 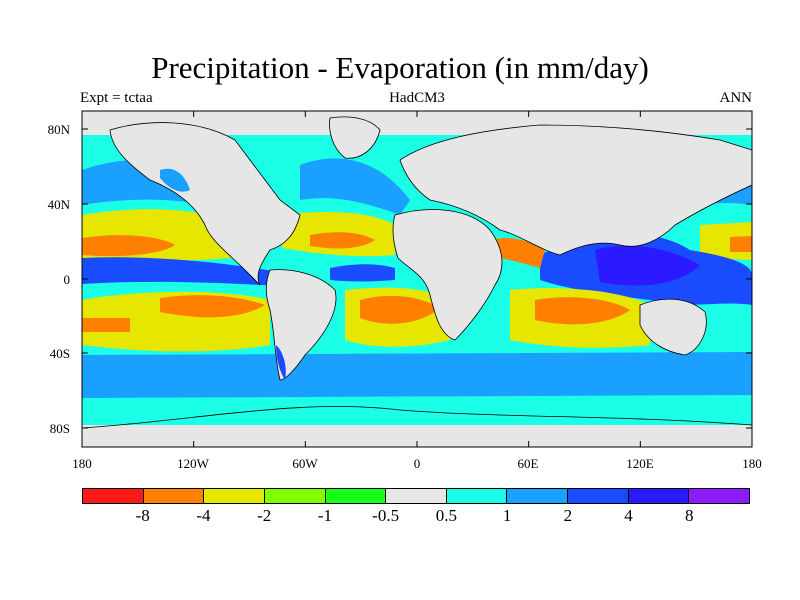 What do you see at coordinates (362, 273) in the screenshot?
I see `atlantic-itcz` at bounding box center [362, 273].